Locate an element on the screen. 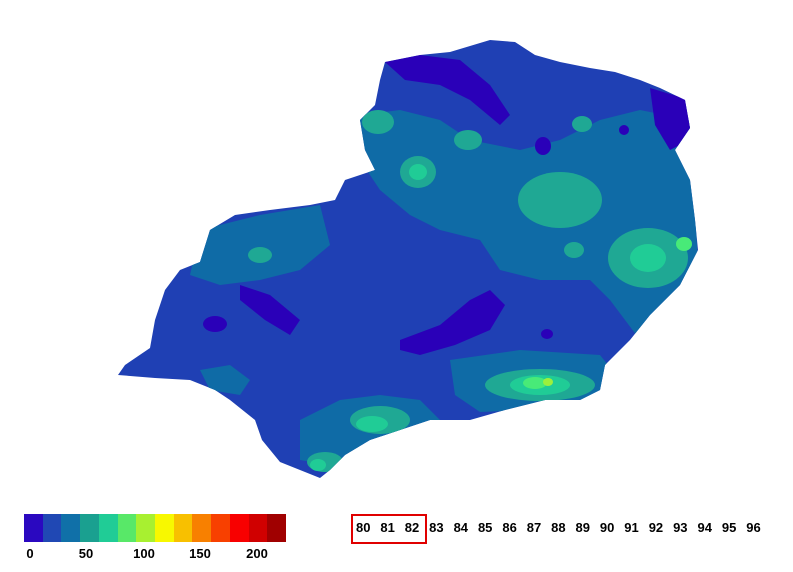 This screenshot has width=793, height=572. year-item: 89 is located at coordinates (582, 527).